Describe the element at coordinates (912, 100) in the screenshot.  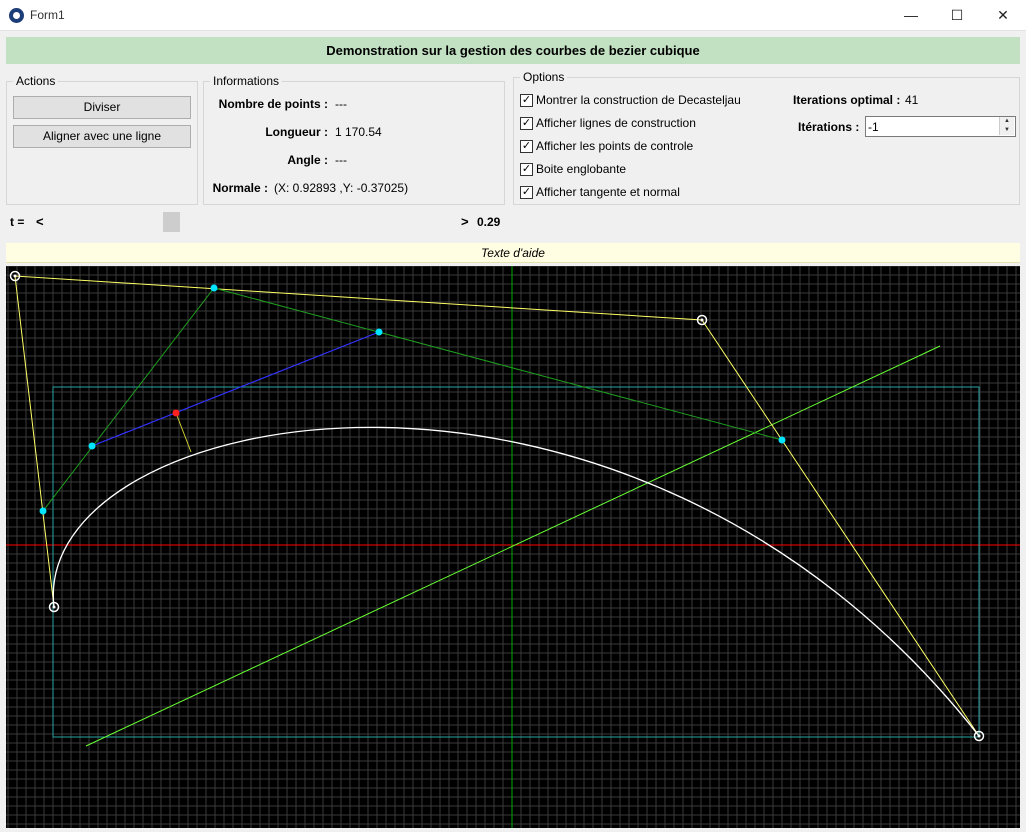
I see `optimal-iterations-value: 41` at that location.